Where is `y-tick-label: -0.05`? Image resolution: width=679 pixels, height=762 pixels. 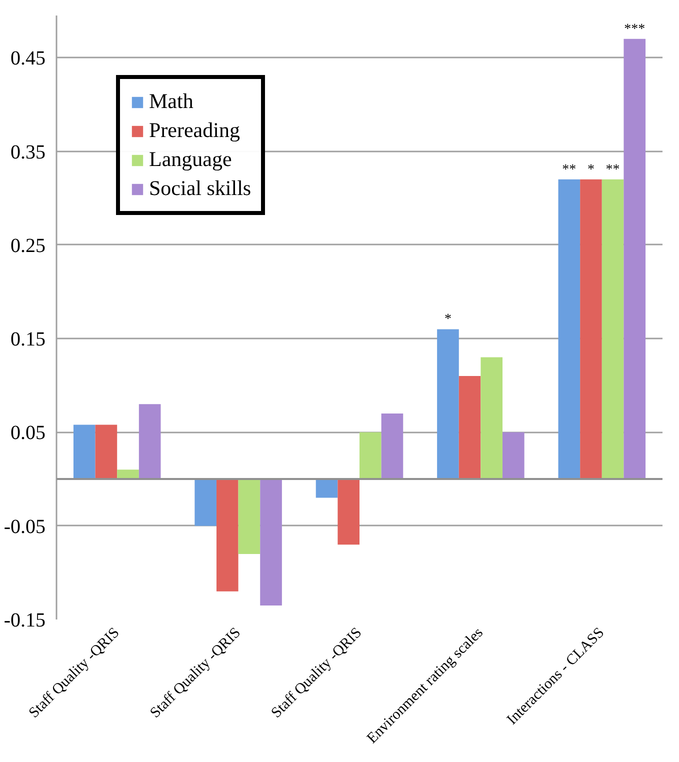
y-tick-label: -0.05 is located at coordinates (25, 527).